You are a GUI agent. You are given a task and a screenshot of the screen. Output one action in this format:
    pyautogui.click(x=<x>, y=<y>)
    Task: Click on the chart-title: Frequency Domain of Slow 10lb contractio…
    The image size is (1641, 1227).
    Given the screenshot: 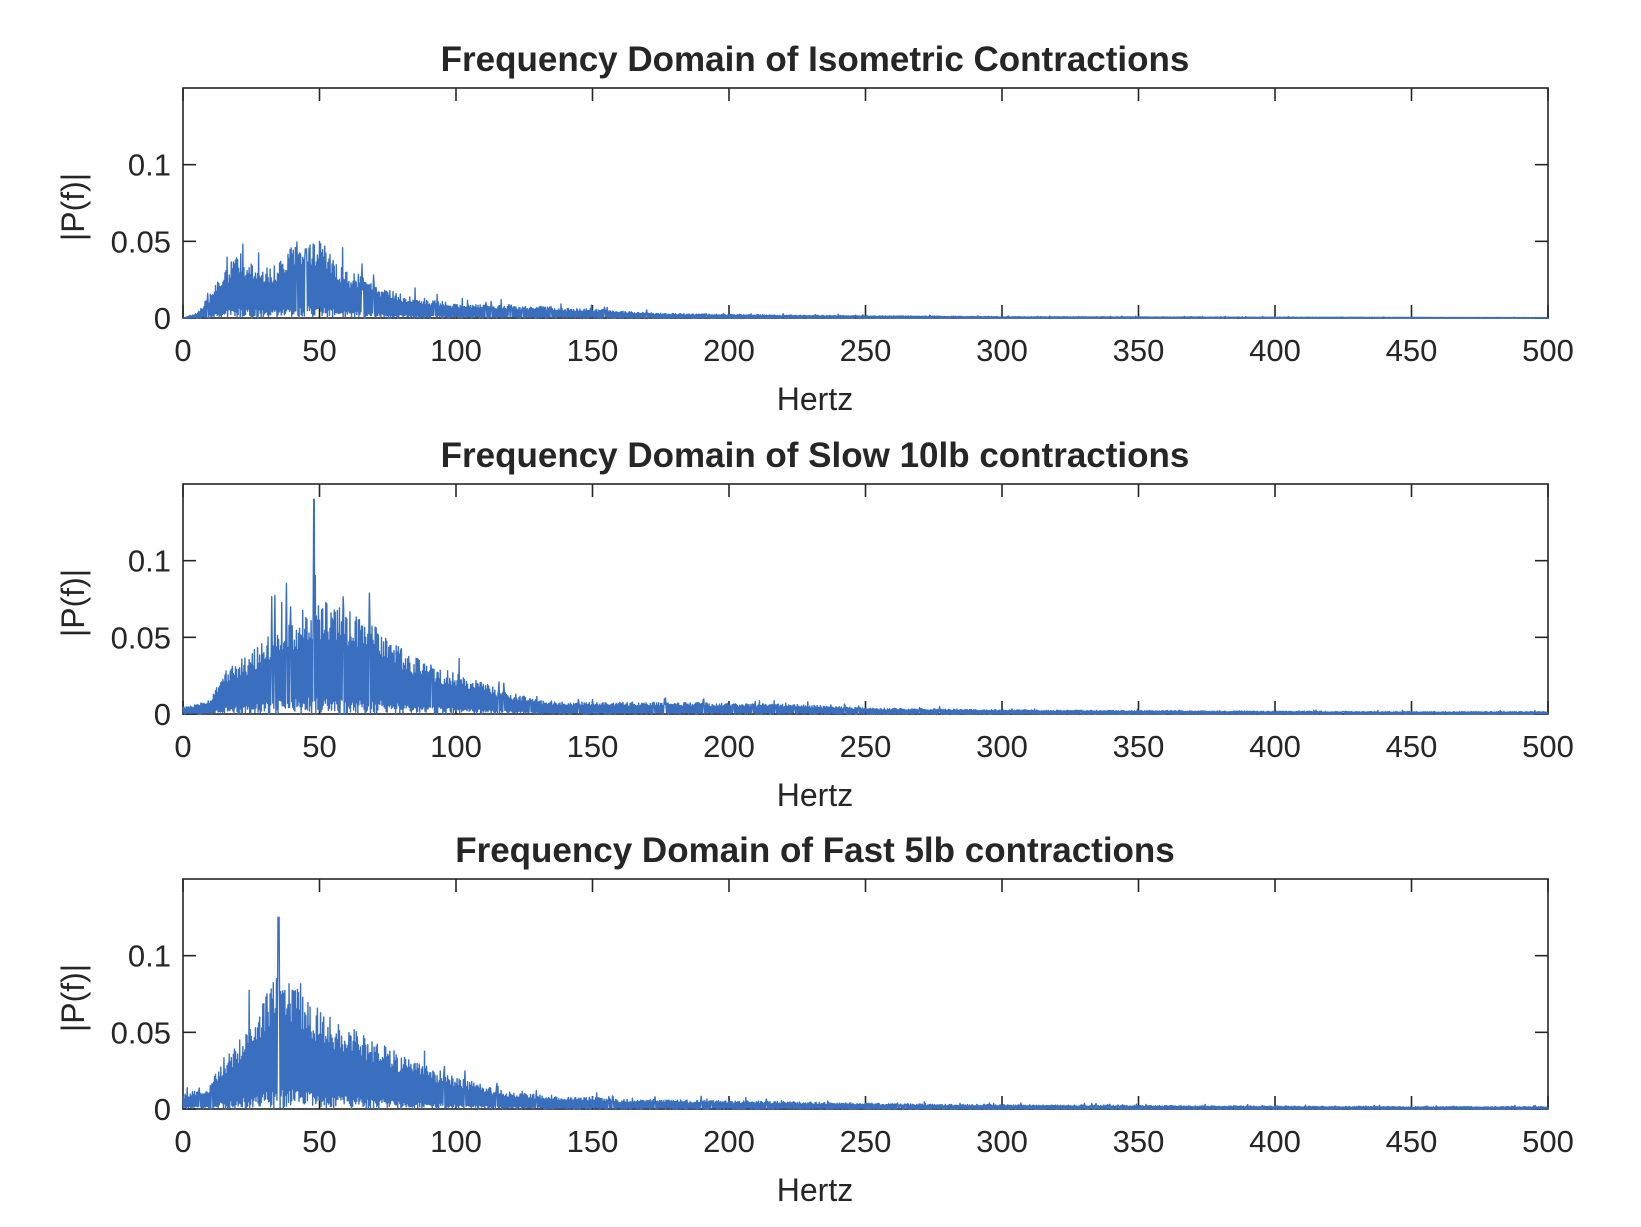 What is the action you would take?
    pyautogui.click(x=815, y=455)
    